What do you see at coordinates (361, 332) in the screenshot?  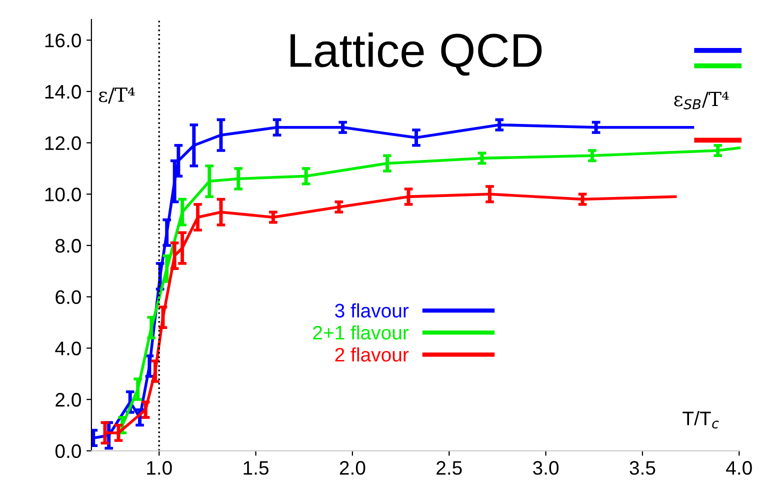 I see `legend-label: 2+1 flavour` at bounding box center [361, 332].